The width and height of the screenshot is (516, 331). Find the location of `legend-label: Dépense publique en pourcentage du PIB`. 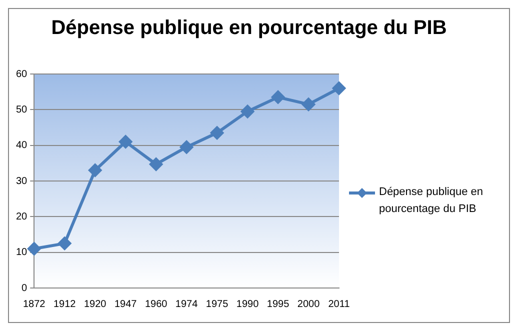

legend-label: Dépense publique en pourcentage du PIB is located at coordinates (431, 201).